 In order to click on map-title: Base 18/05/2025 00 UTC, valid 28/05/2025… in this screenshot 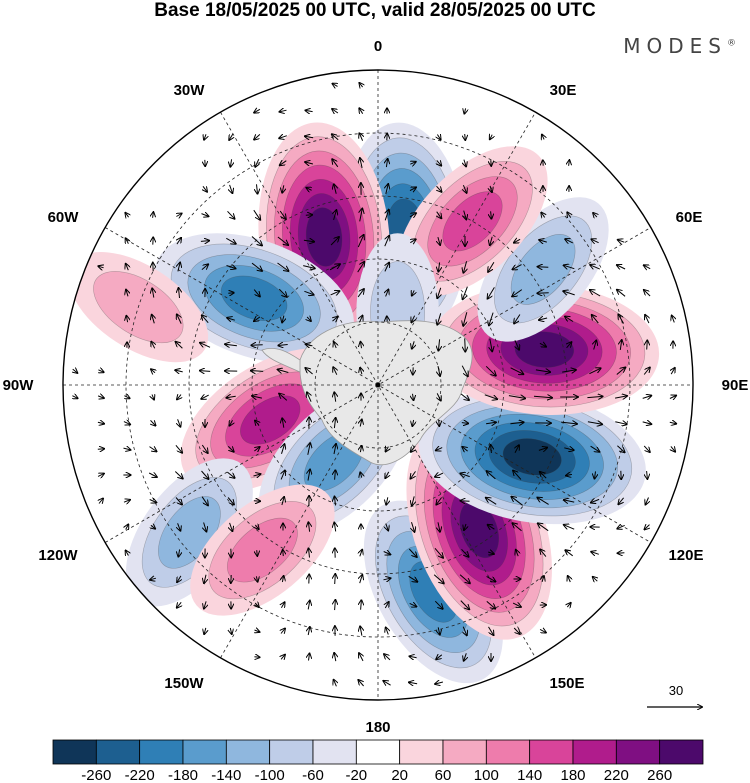, I will do `click(375, 10)`.